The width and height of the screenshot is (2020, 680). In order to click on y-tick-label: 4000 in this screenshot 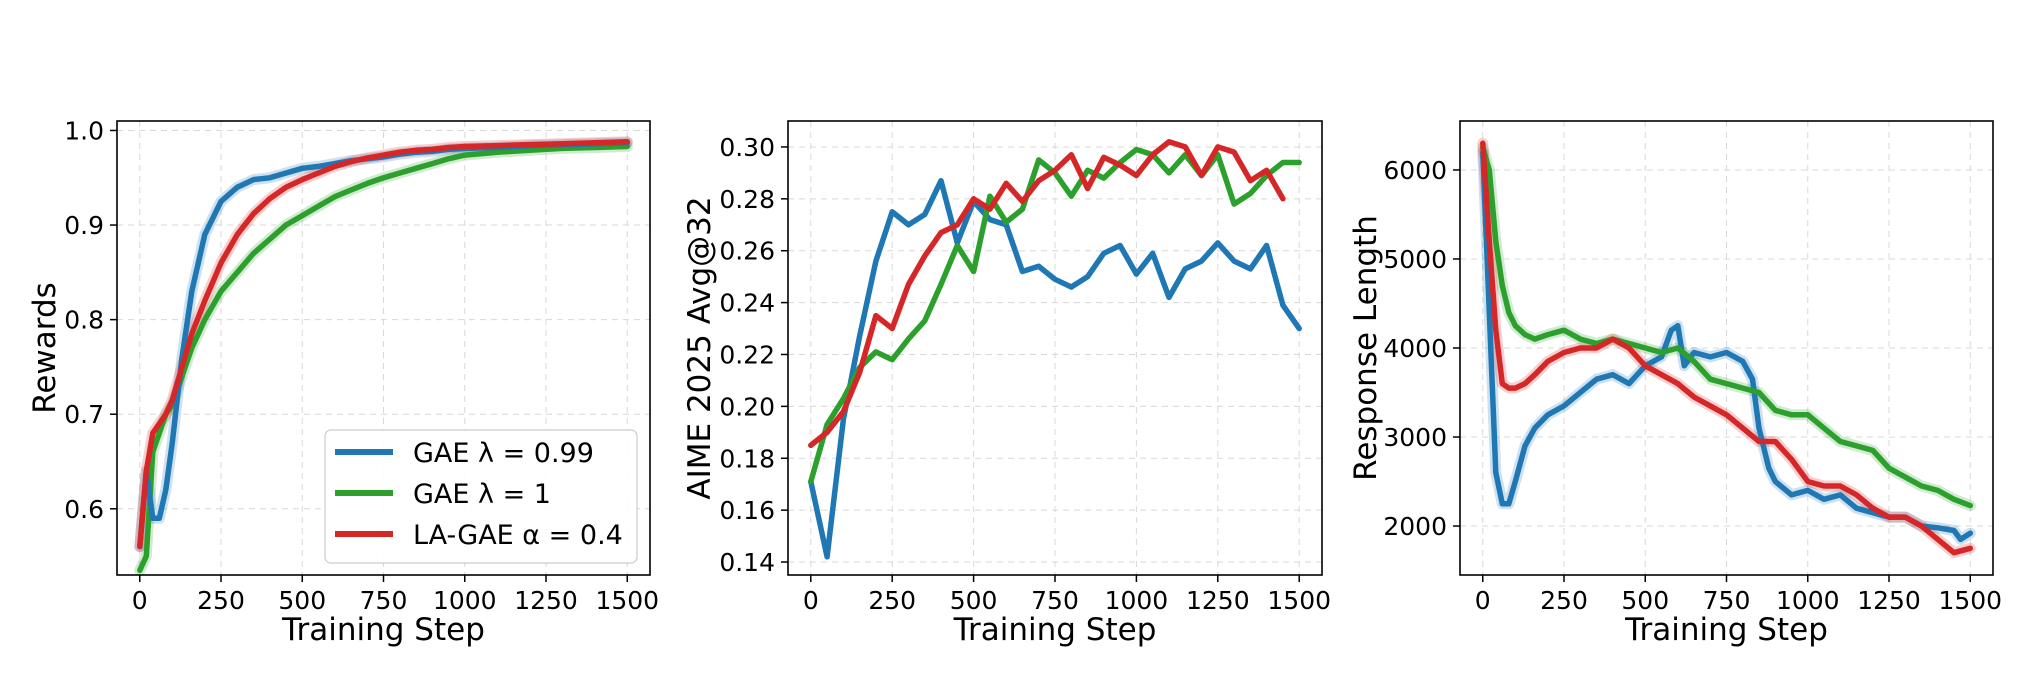, I will do `click(1415, 348)`.